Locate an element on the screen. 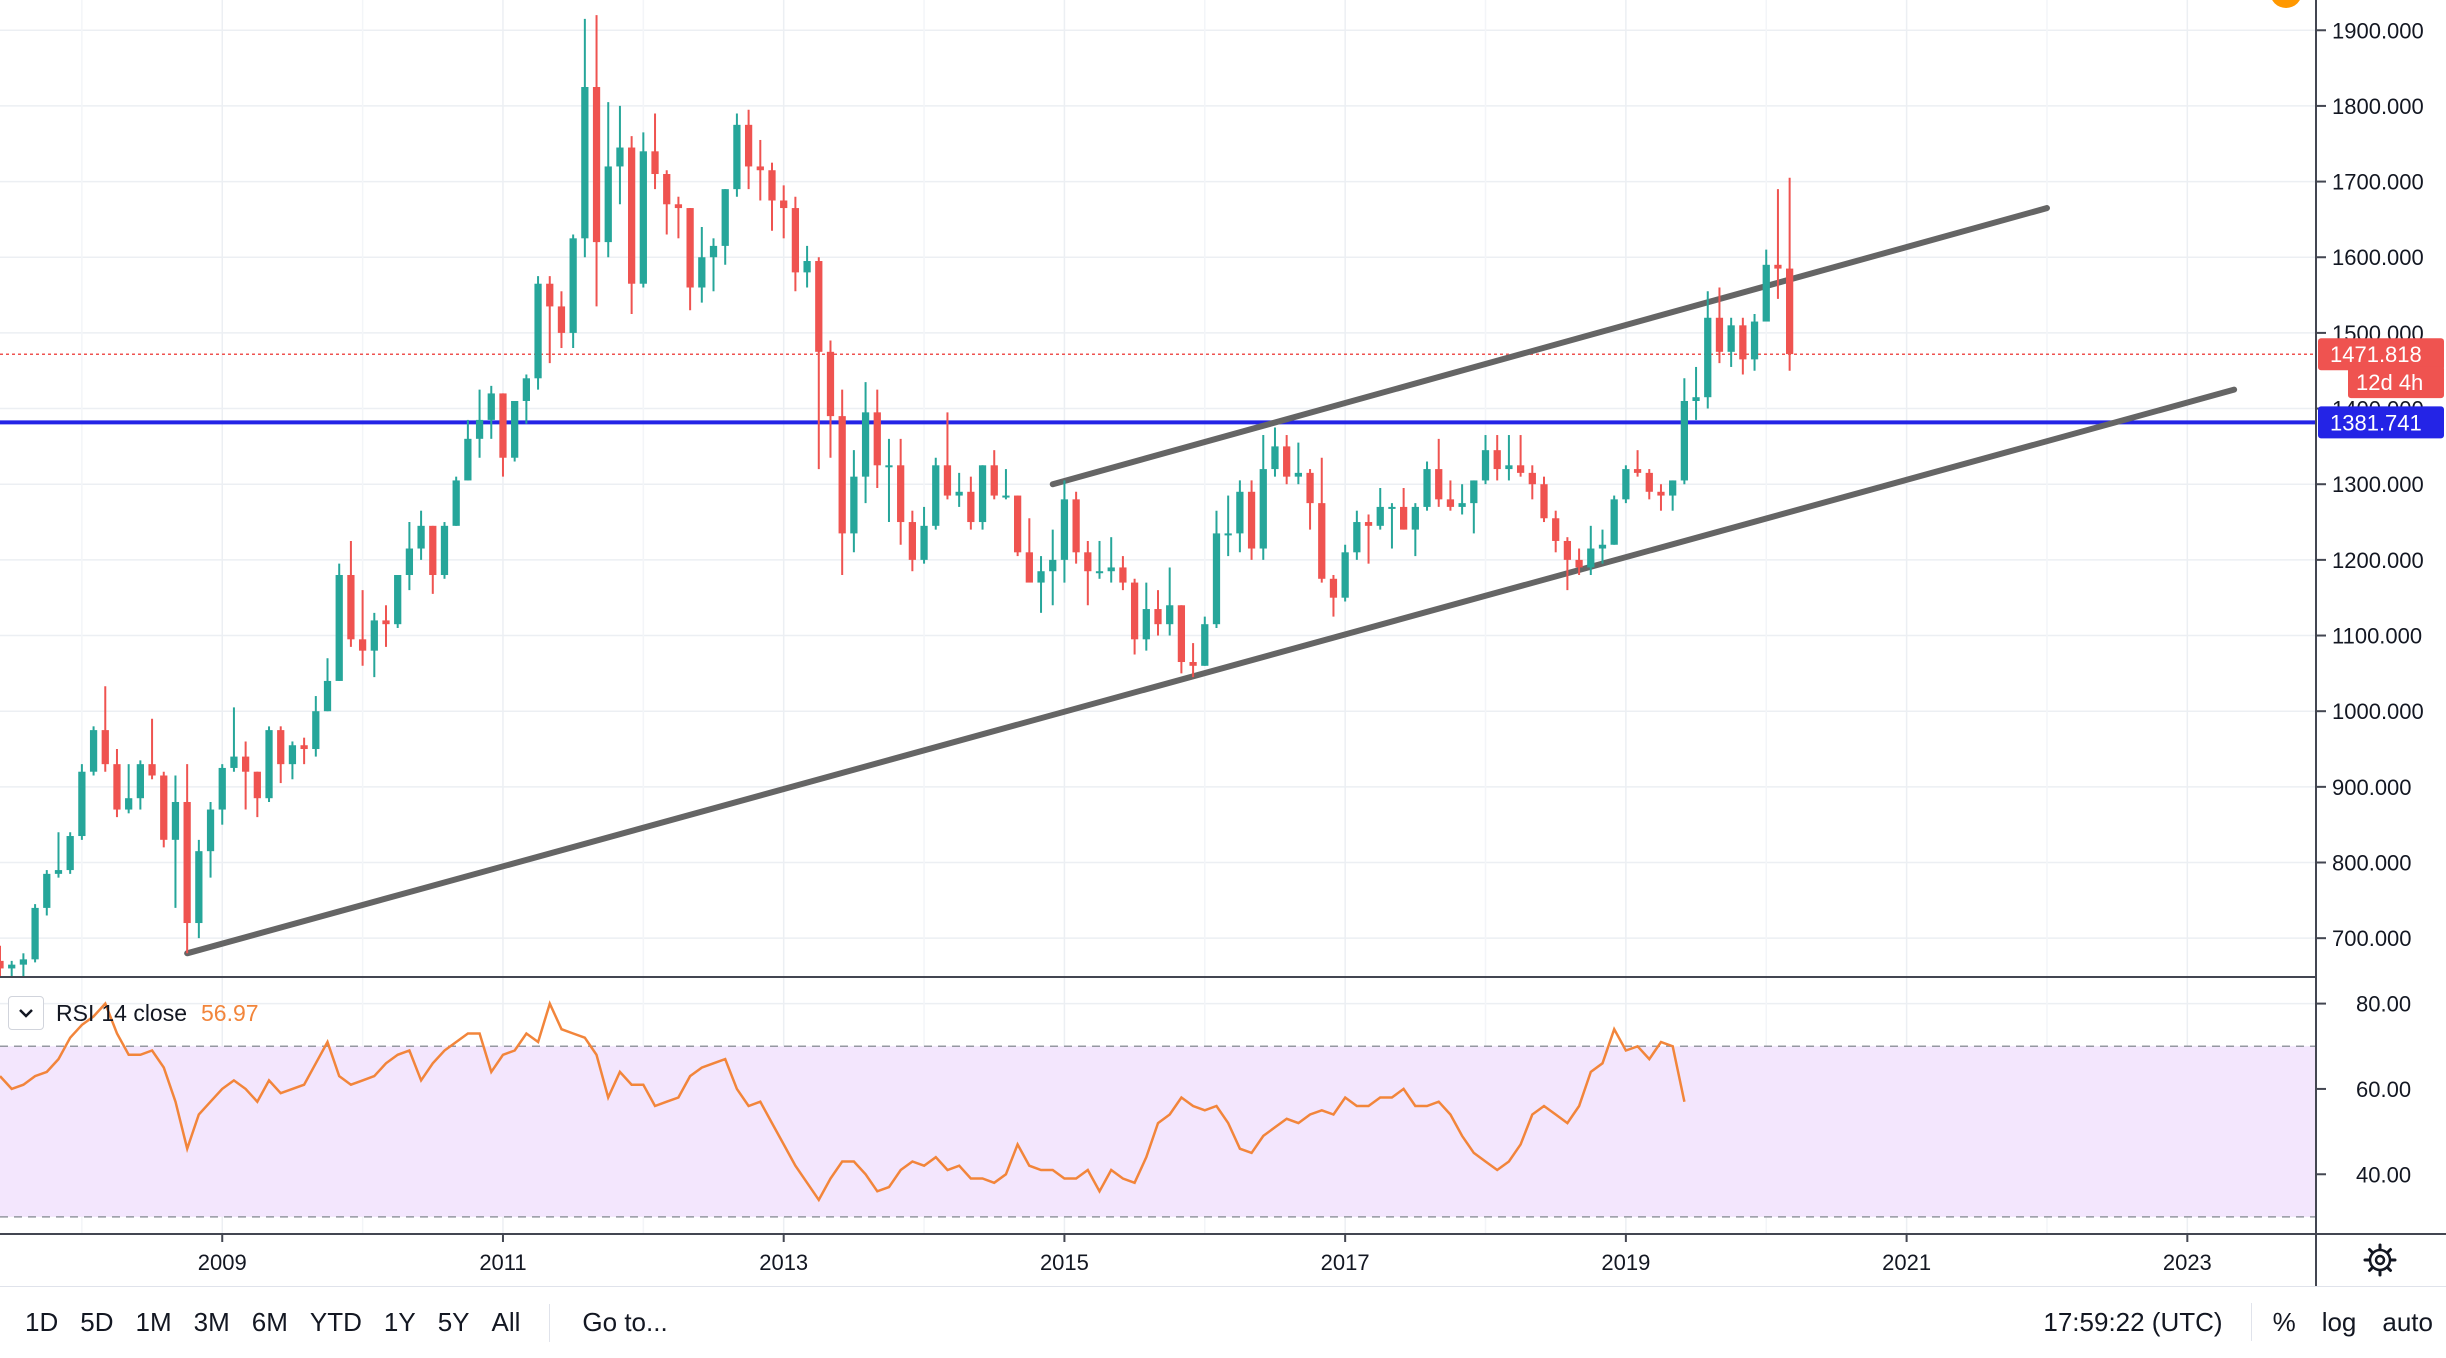 The width and height of the screenshot is (2446, 1358). percent-scale-button: % is located at coordinates (2284, 1321).